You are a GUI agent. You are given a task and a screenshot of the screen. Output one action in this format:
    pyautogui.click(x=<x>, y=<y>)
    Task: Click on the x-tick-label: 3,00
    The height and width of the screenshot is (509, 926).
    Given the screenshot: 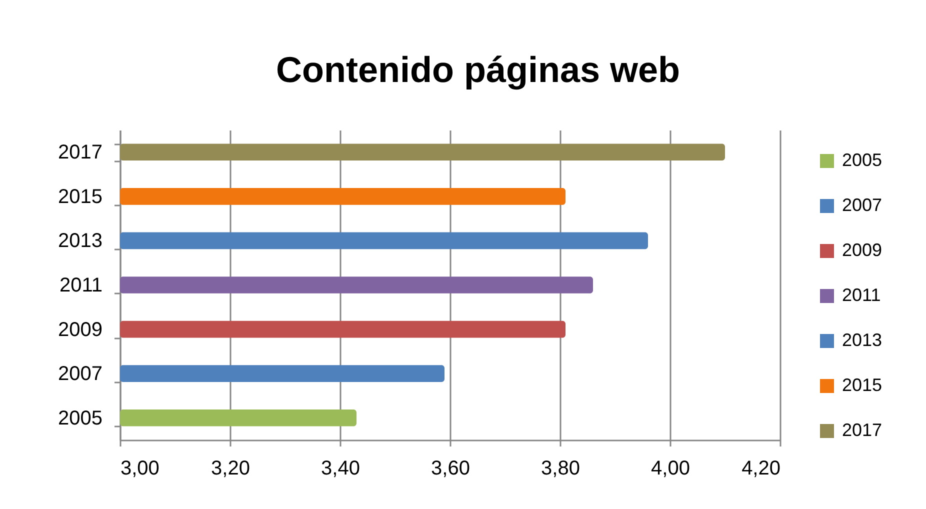 What is the action you would take?
    pyautogui.click(x=140, y=469)
    